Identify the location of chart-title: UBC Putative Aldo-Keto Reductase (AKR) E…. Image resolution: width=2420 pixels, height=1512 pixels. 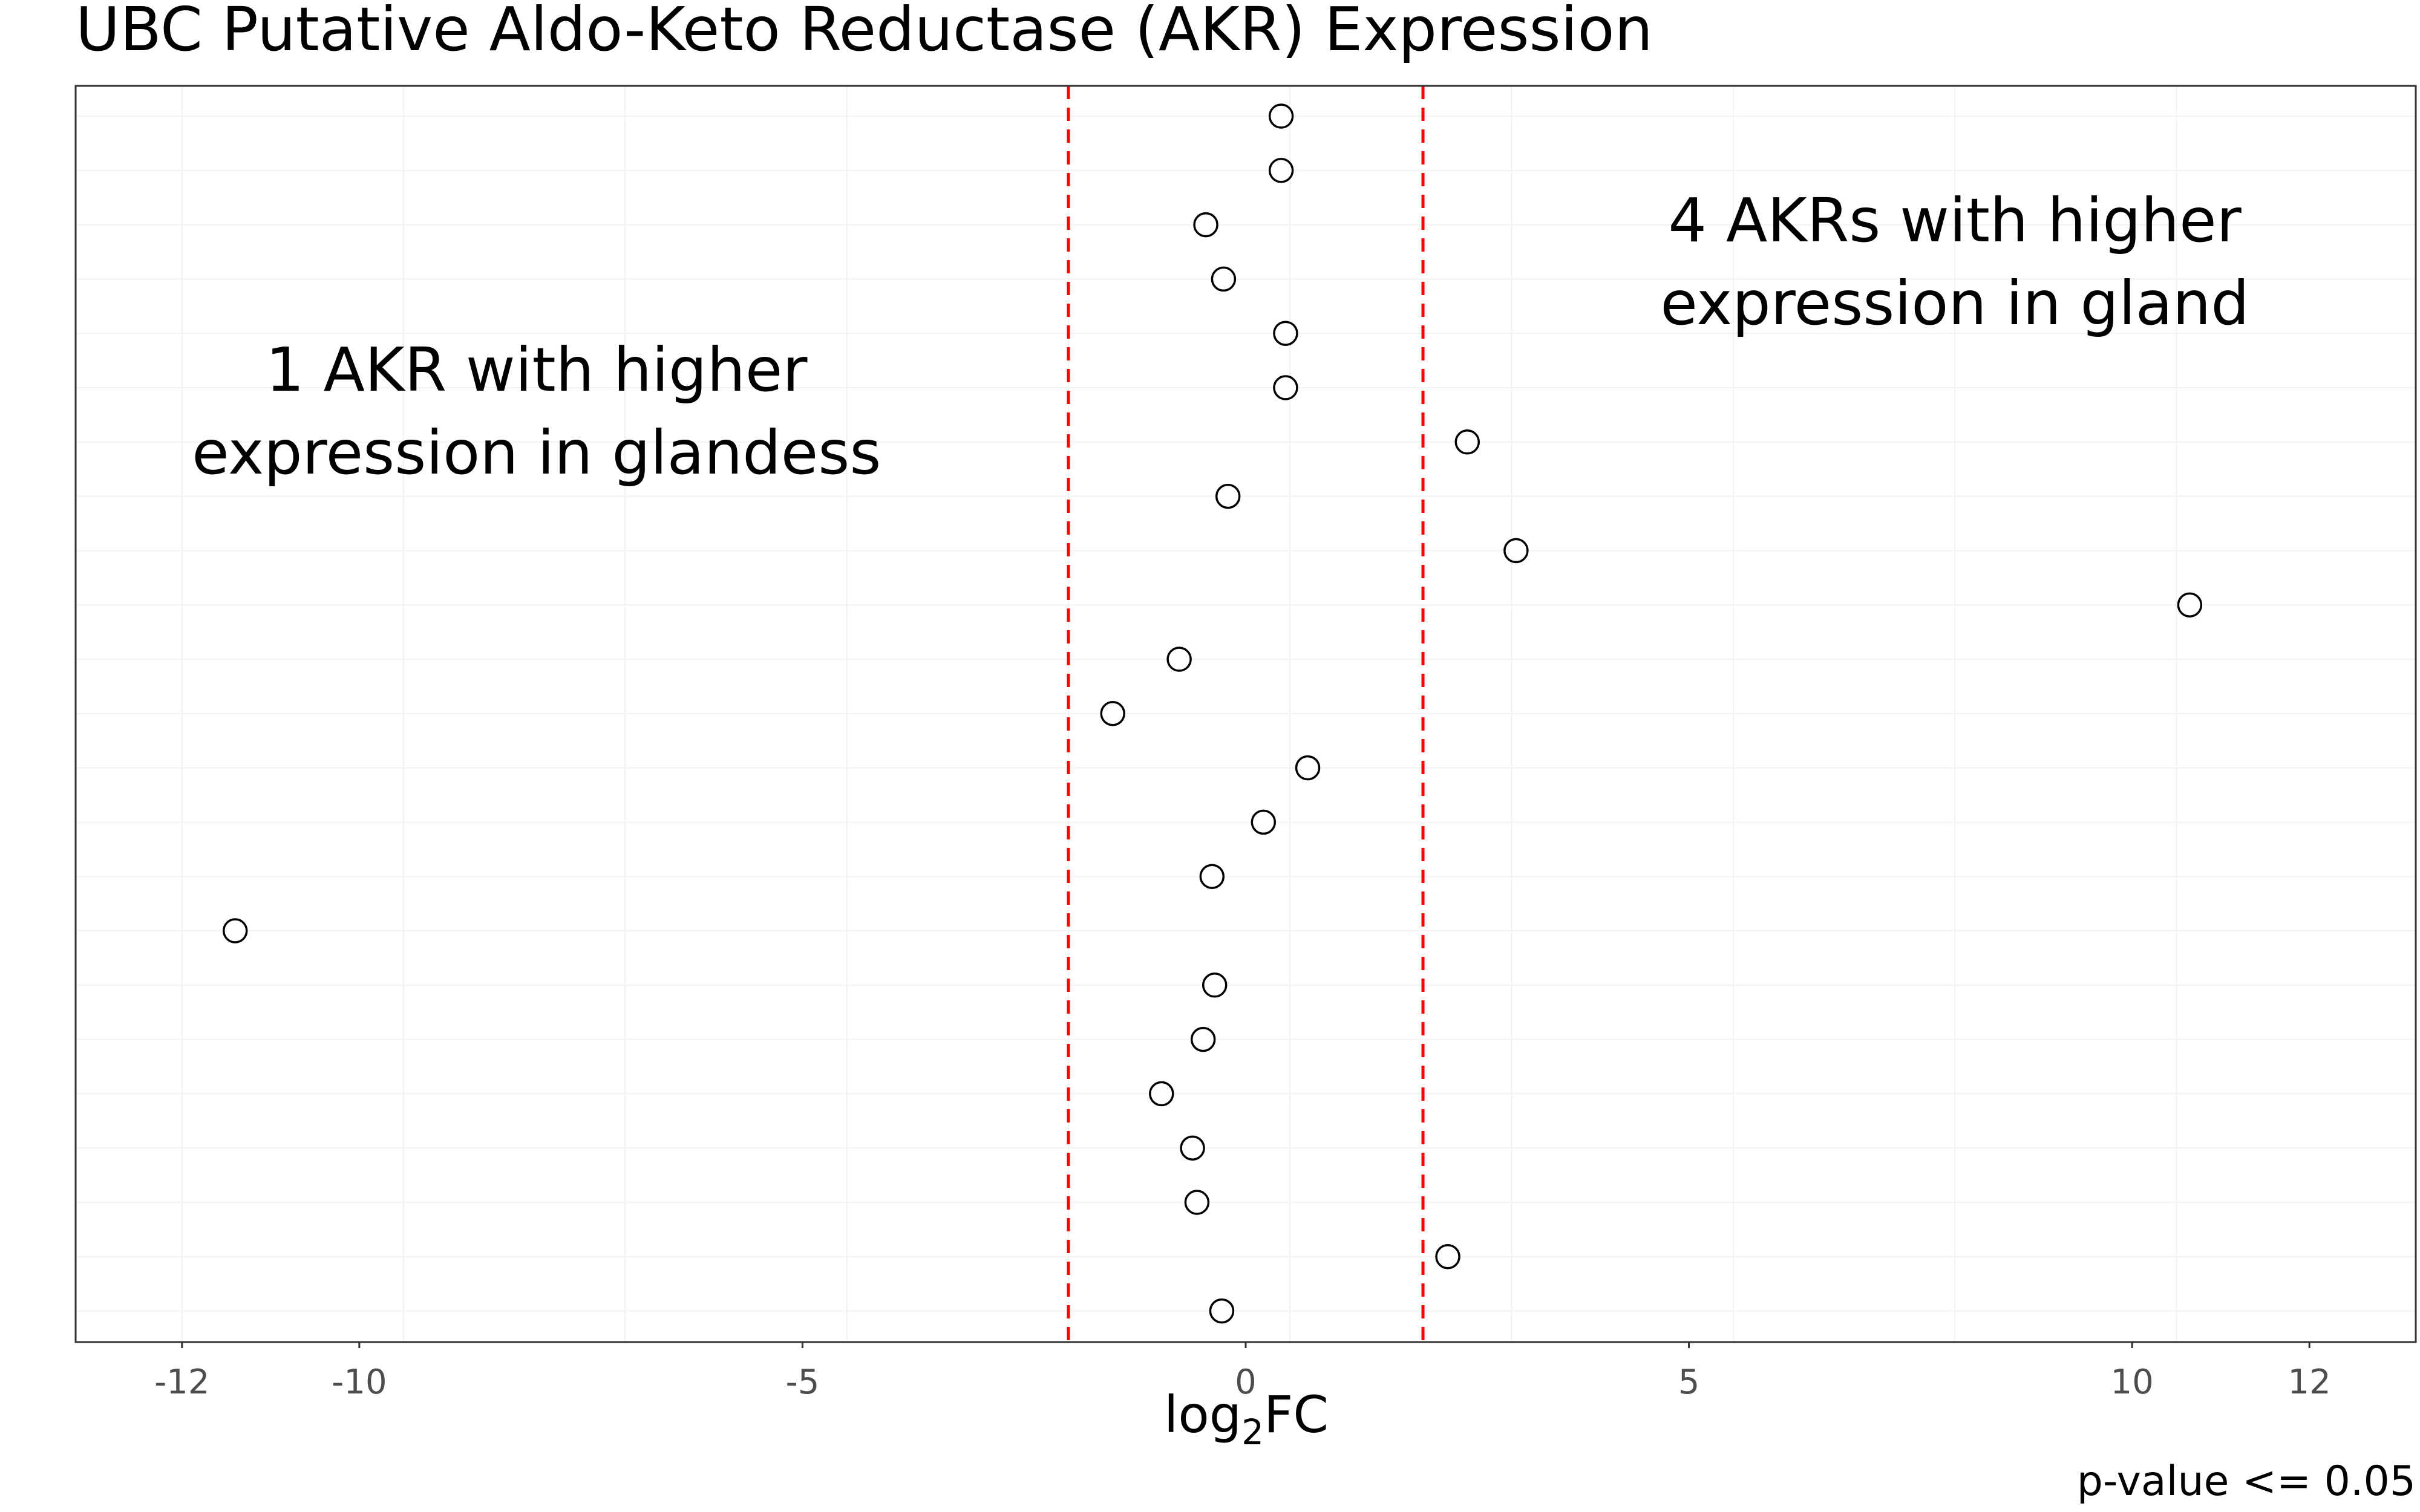
(864, 32).